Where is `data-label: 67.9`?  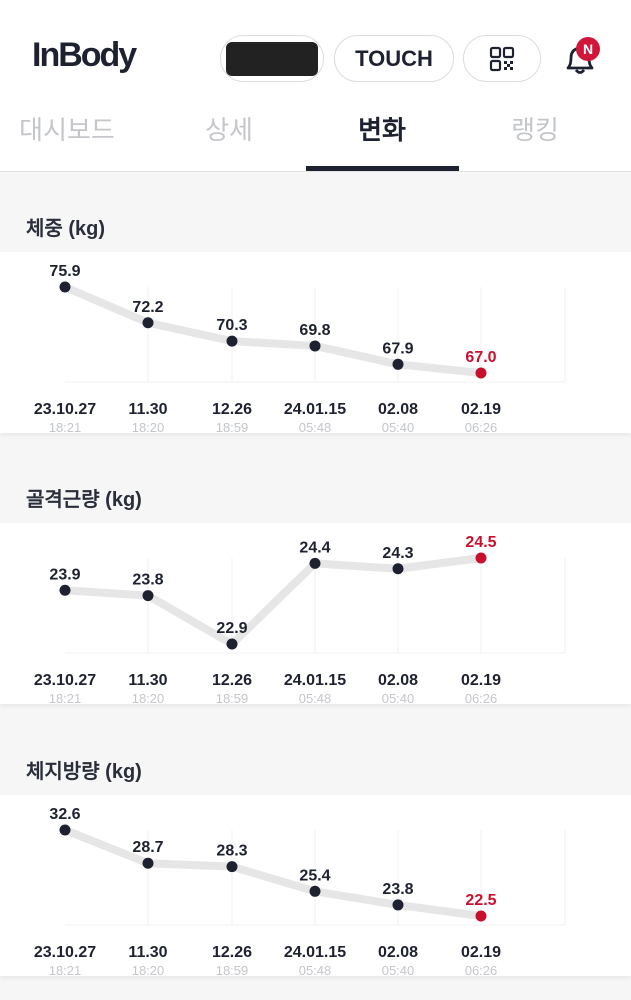 data-label: 67.9 is located at coordinates (397, 348).